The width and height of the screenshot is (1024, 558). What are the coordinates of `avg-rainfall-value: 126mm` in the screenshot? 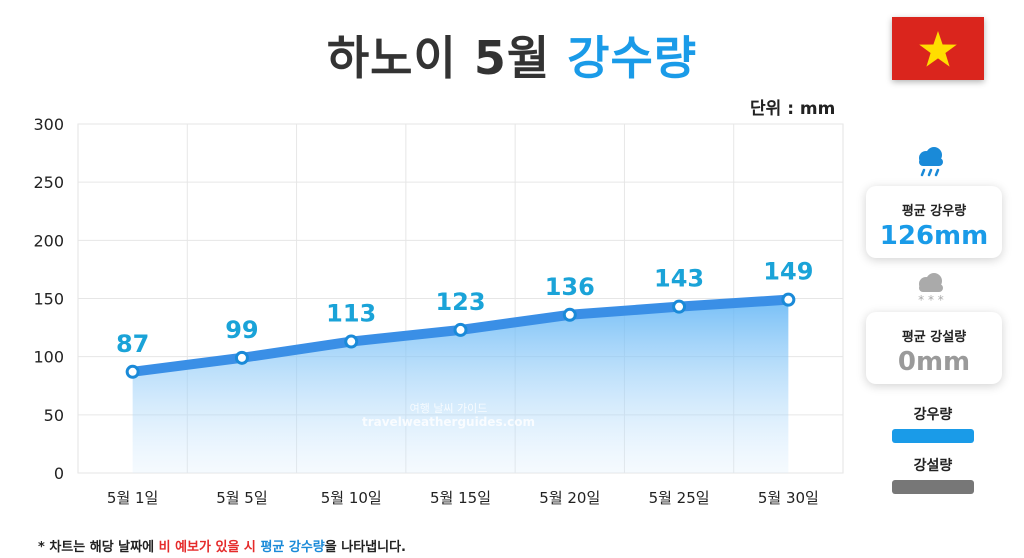 It's located at (934, 236).